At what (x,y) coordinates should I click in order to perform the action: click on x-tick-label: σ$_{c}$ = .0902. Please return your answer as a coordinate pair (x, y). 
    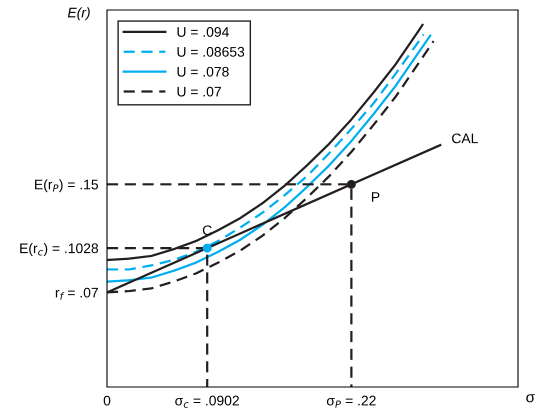
    Looking at the image, I should click on (207, 402).